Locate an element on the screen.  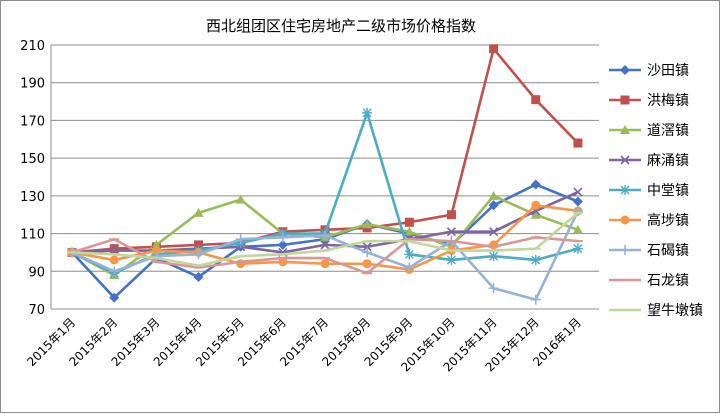
y-tick-label: 210 is located at coordinates (32, 46).